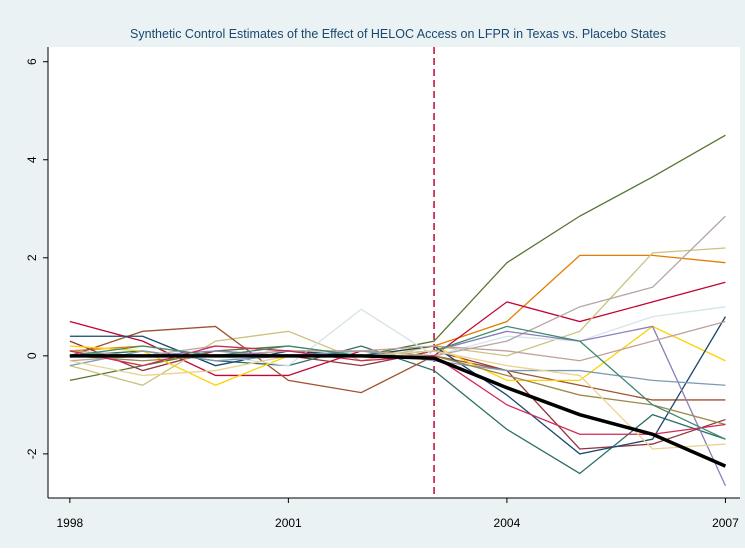 Image resolution: width=745 pixels, height=553 pixels. I want to click on y-tick-label: 2, so click(32, 257).